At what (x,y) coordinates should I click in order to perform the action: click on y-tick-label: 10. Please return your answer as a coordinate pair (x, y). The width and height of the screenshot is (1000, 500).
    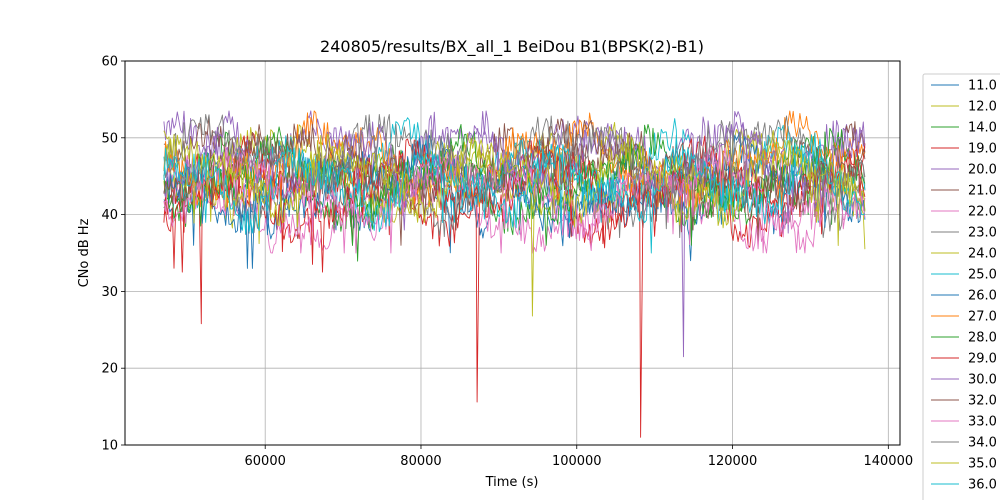
    Looking at the image, I should click on (109, 446).